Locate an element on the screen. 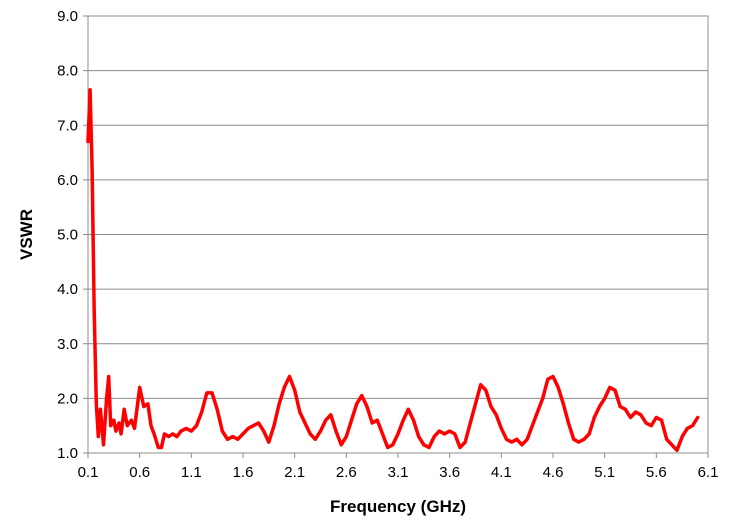  x-tick-label: 5.6 is located at coordinates (656, 472).